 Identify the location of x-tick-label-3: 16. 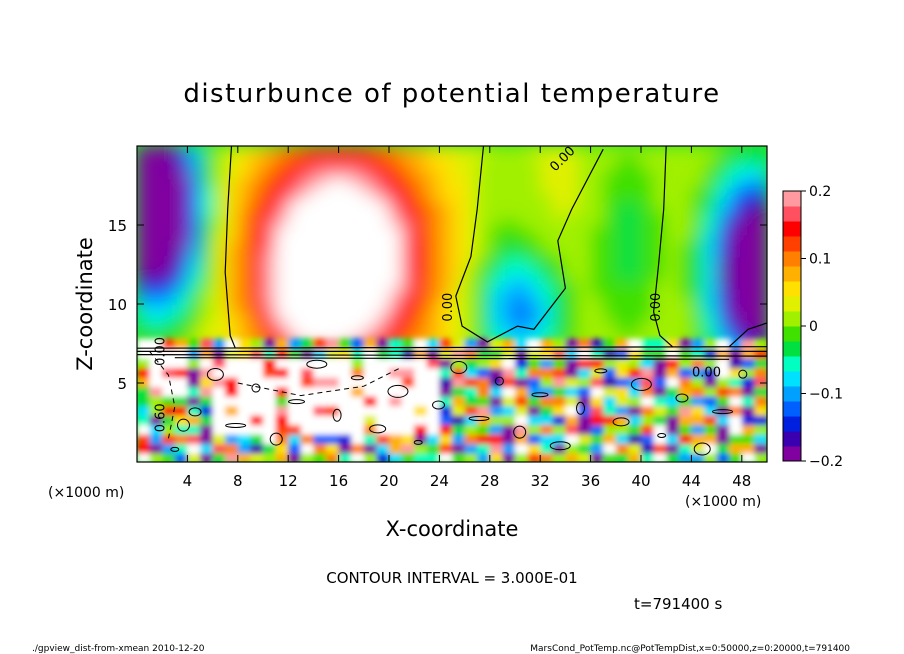
(338, 481).